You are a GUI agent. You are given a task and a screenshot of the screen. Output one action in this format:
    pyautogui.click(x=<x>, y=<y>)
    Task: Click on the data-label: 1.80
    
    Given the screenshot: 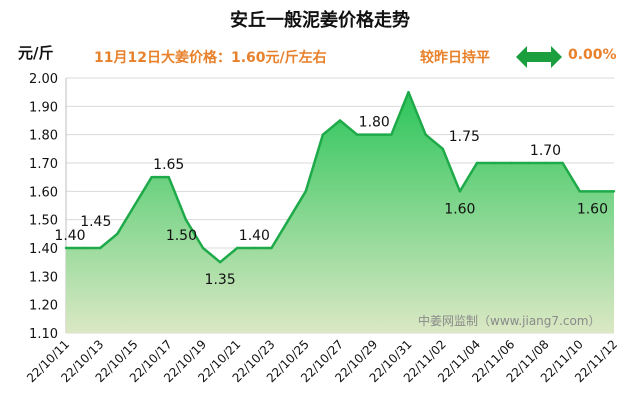 What is the action you would take?
    pyautogui.click(x=374, y=123)
    